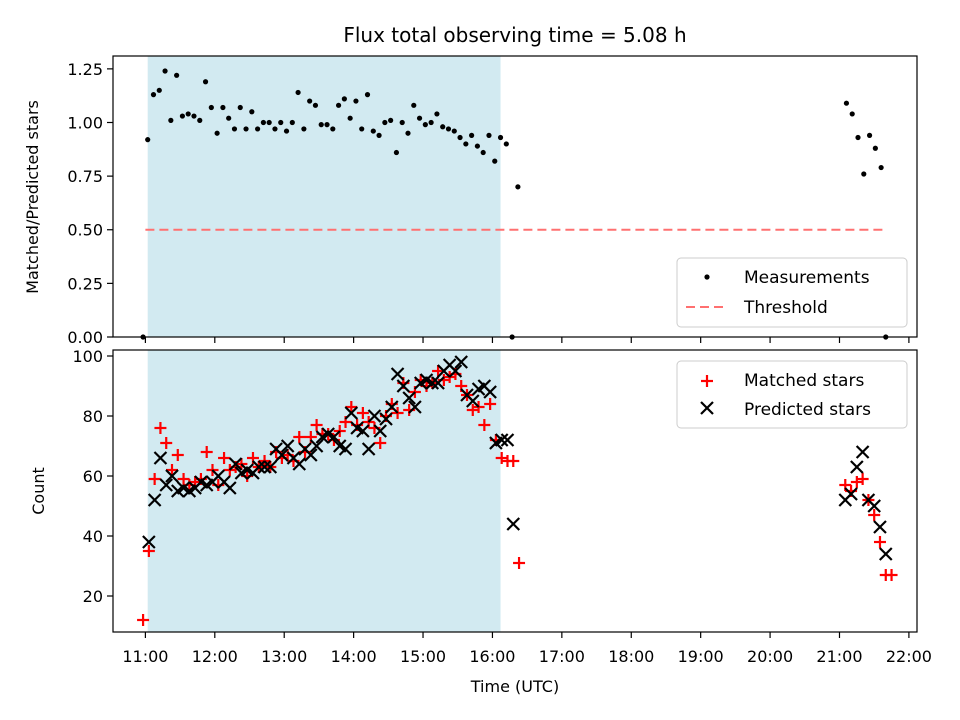  Describe the element at coordinates (85, 122) in the screenshot. I see `y-tick-label: 1.00` at that location.